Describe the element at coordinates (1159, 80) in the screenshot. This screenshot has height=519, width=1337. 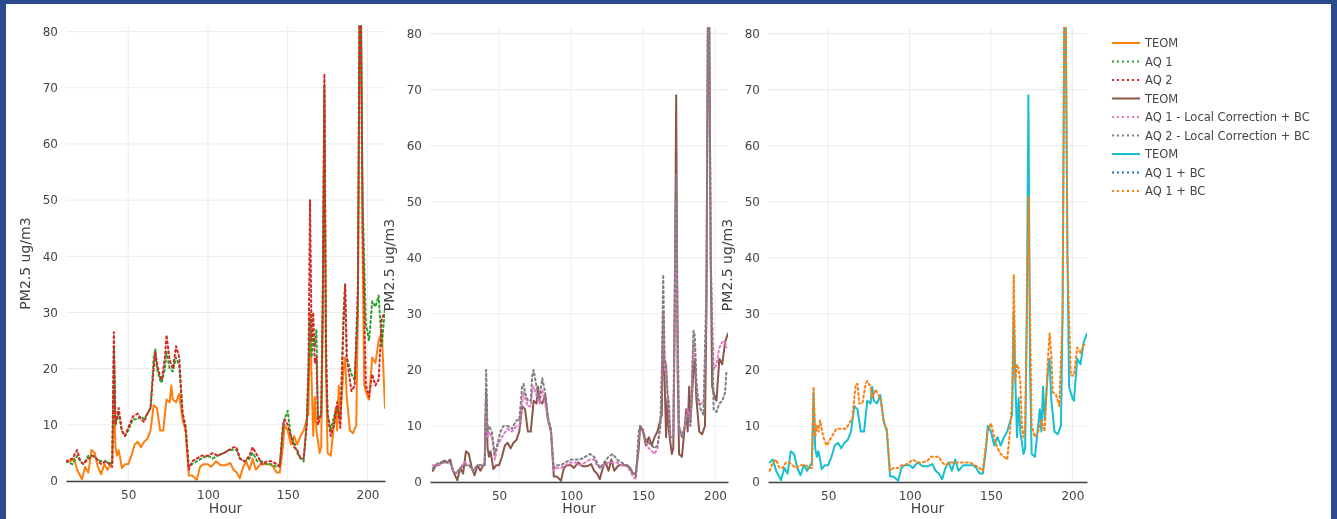
I see `legend-label: AQ 2` at that location.